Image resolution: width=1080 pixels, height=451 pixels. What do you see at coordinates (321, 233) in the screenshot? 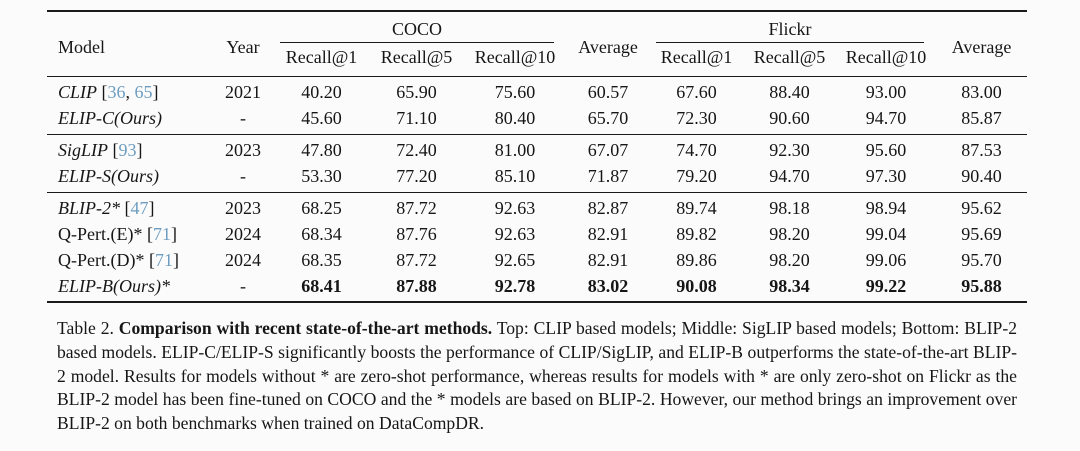
I see `value-cell: 68.34` at bounding box center [321, 233].